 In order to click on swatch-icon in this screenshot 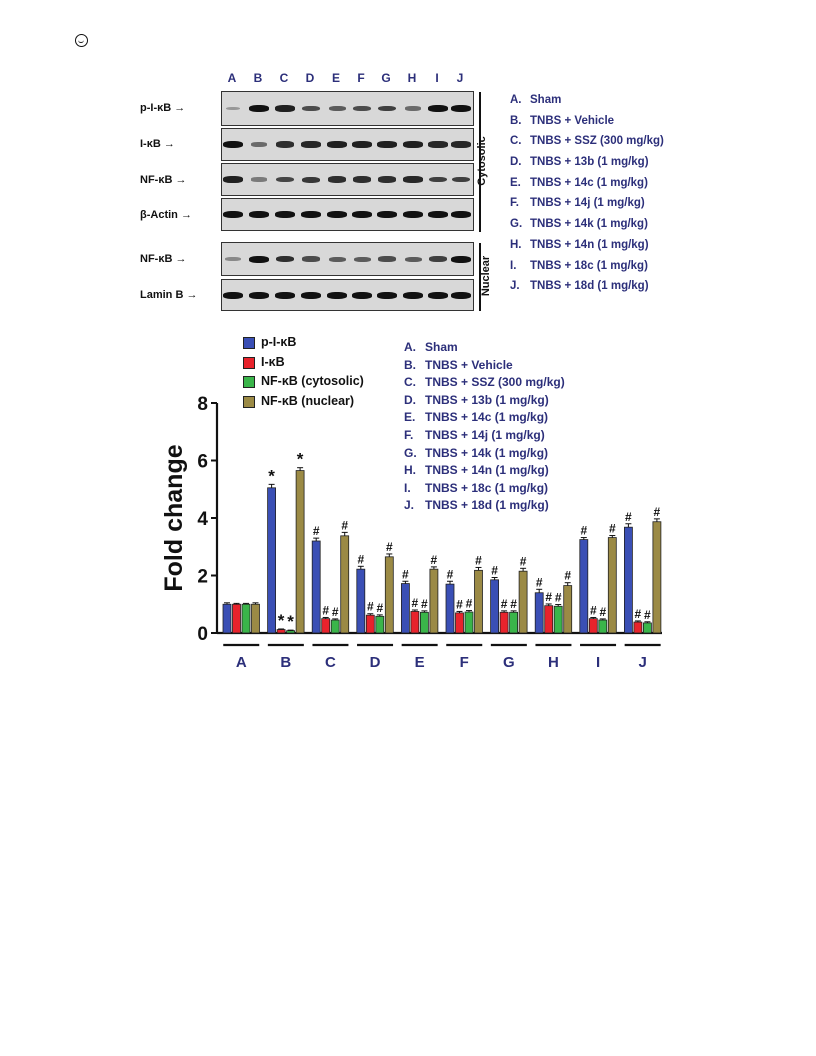, I will do `click(249, 401)`.